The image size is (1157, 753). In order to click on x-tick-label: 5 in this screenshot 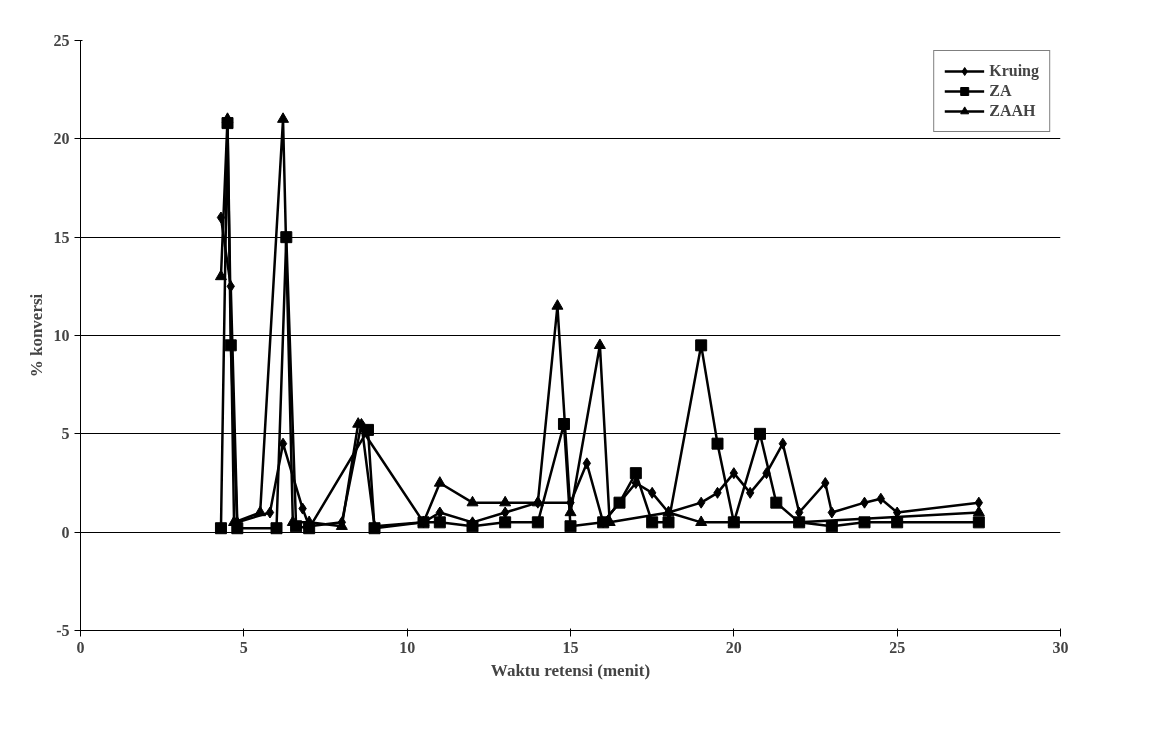, I will do `click(243, 647)`.